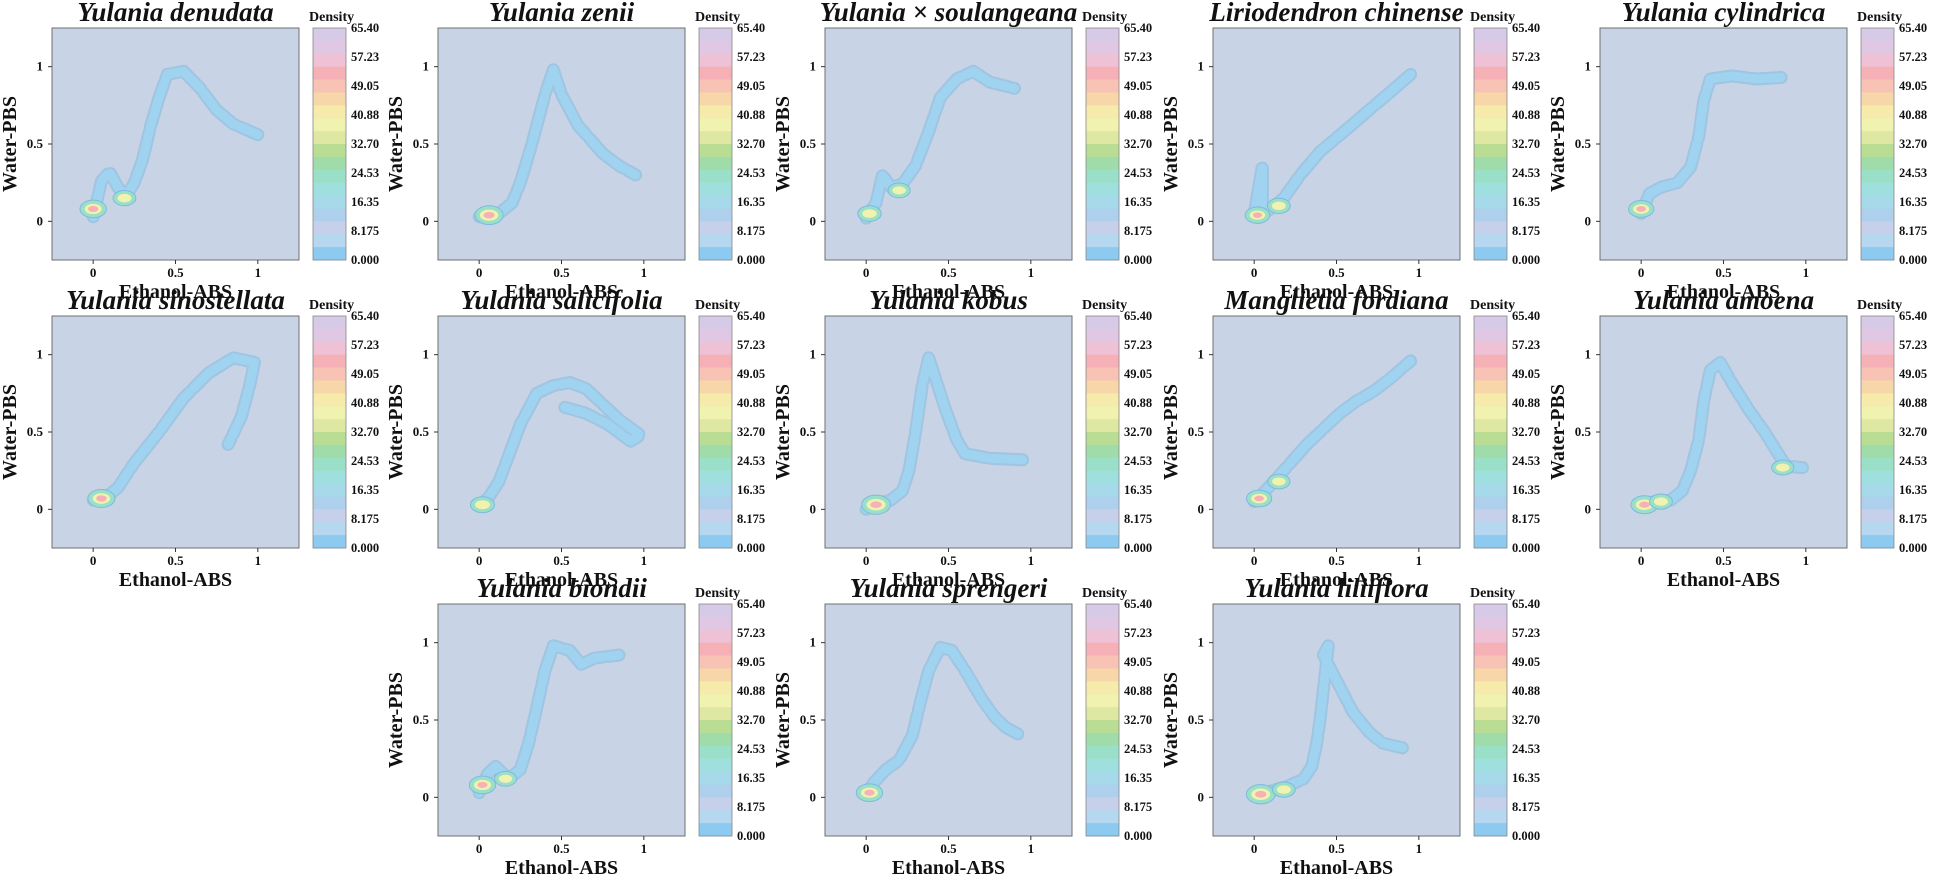 The height and width of the screenshot is (895, 1938). I want to click on density-peak-core, so click(93, 209).